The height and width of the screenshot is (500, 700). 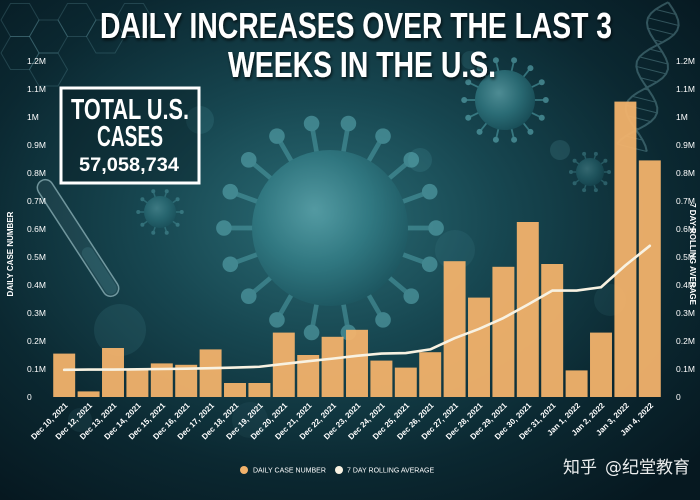 What do you see at coordinates (29, 397) in the screenshot?
I see `y-tick-label-left: 0` at bounding box center [29, 397].